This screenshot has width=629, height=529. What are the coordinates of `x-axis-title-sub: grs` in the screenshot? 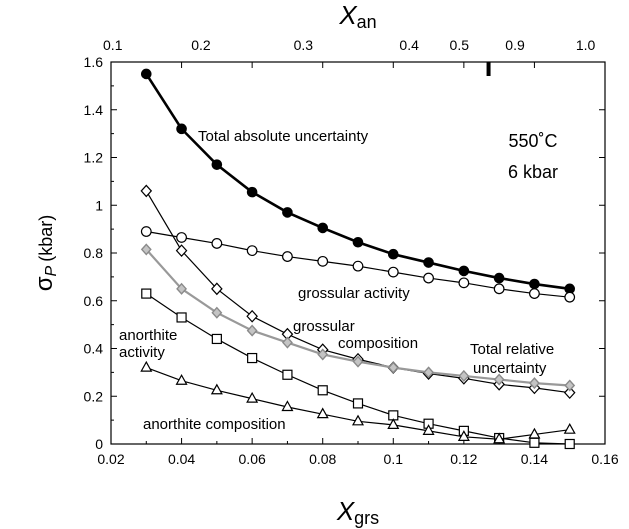 It's located at (366, 518).